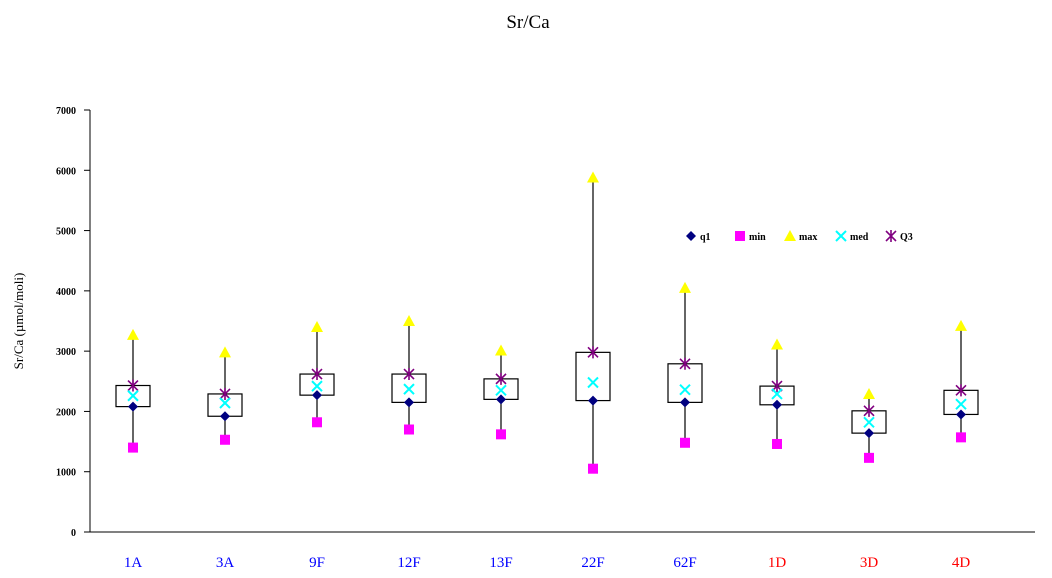  I want to click on y-tick-label: 3000, so click(66, 352).